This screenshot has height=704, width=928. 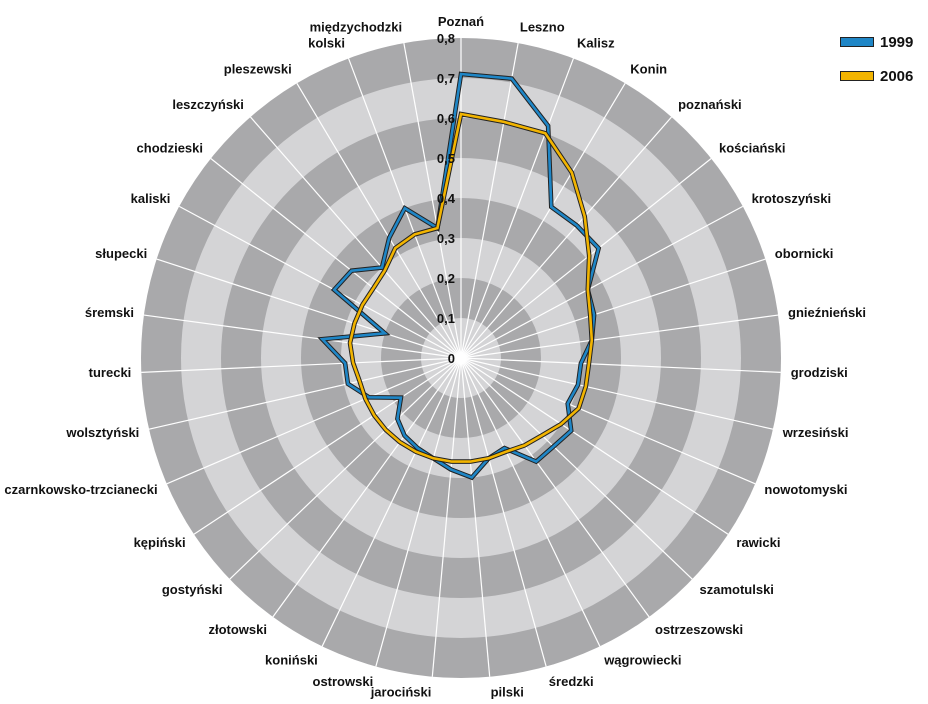 What do you see at coordinates (805, 489) in the screenshot?
I see `category-label: nowotomyski` at bounding box center [805, 489].